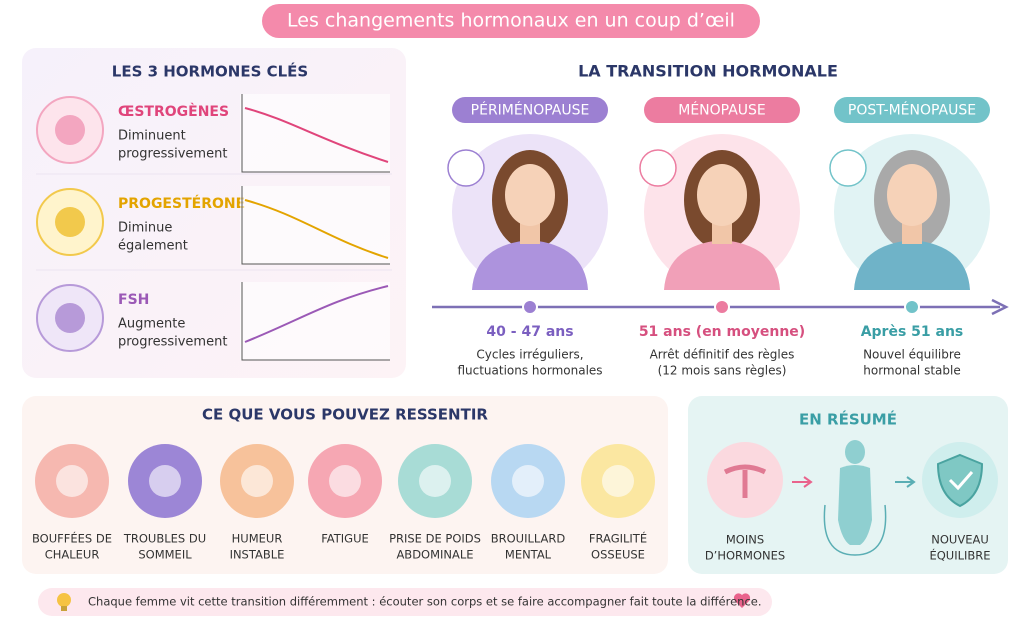  Describe the element at coordinates (529, 371) in the screenshot. I see `stage-description: fluctuations hormonales` at that location.